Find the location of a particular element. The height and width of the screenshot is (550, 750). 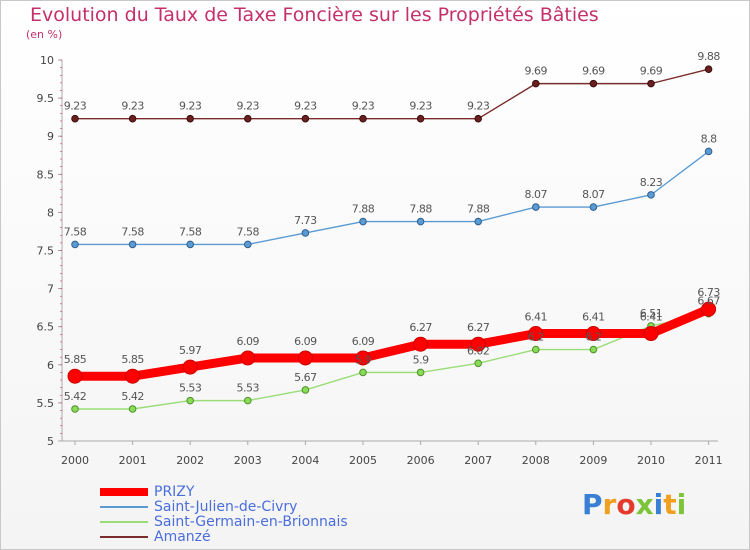

data-label: 6.67 is located at coordinates (708, 301).